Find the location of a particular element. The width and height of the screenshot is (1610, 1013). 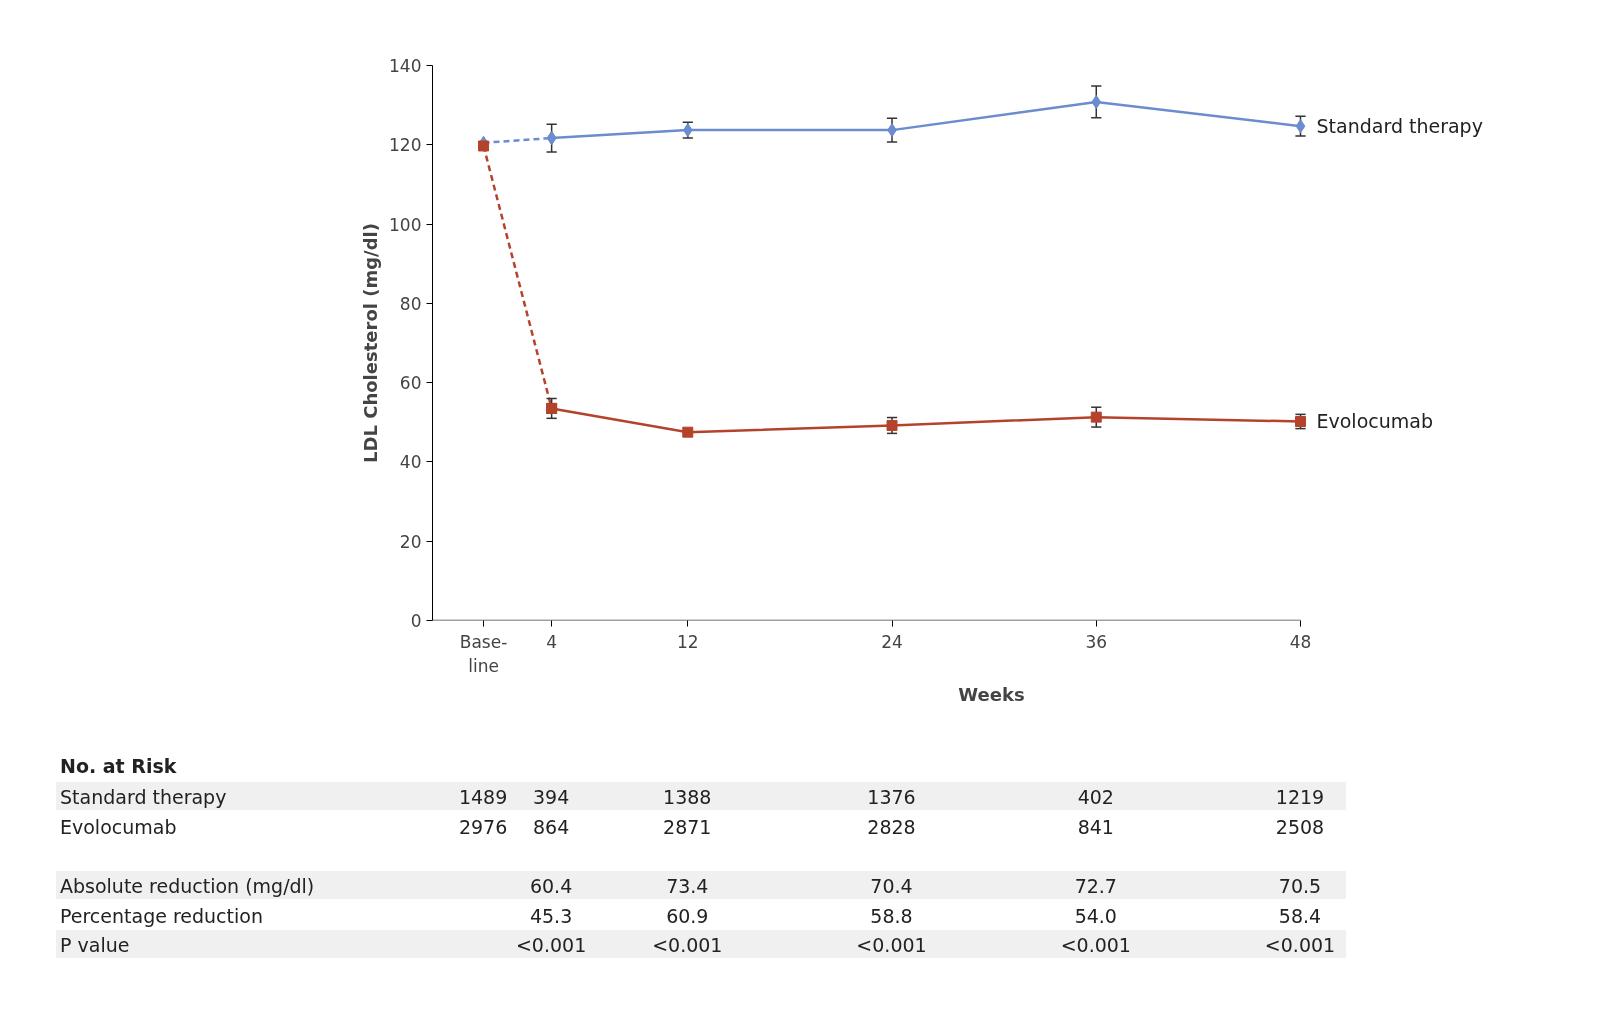

x-axis-title: Weeks is located at coordinates (991, 694).